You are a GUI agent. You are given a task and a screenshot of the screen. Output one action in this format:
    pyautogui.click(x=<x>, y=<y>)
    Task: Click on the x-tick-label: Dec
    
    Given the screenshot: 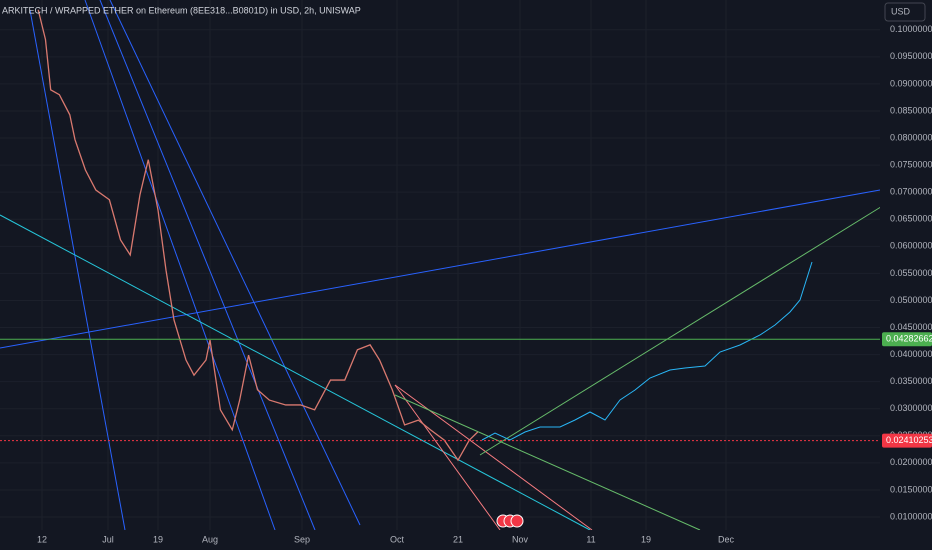 What is the action you would take?
    pyautogui.click(x=726, y=539)
    